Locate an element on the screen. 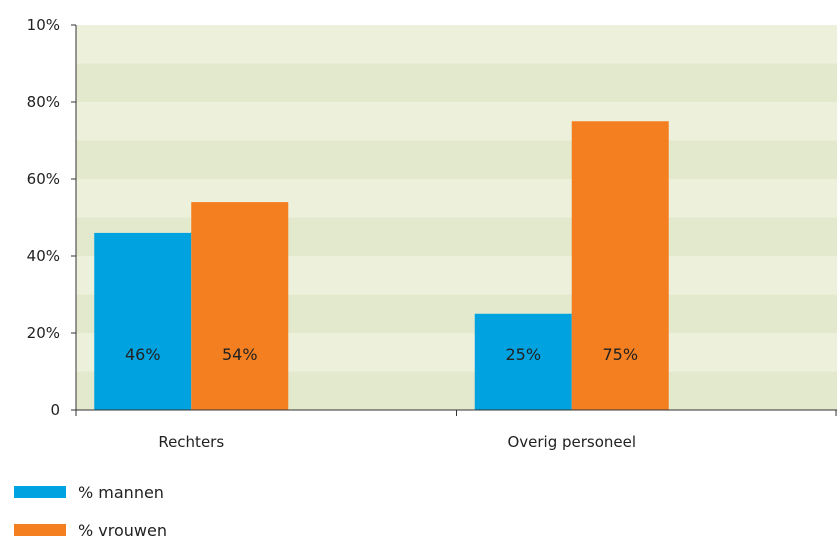  y-tick-label: 0 is located at coordinates (55, 410).